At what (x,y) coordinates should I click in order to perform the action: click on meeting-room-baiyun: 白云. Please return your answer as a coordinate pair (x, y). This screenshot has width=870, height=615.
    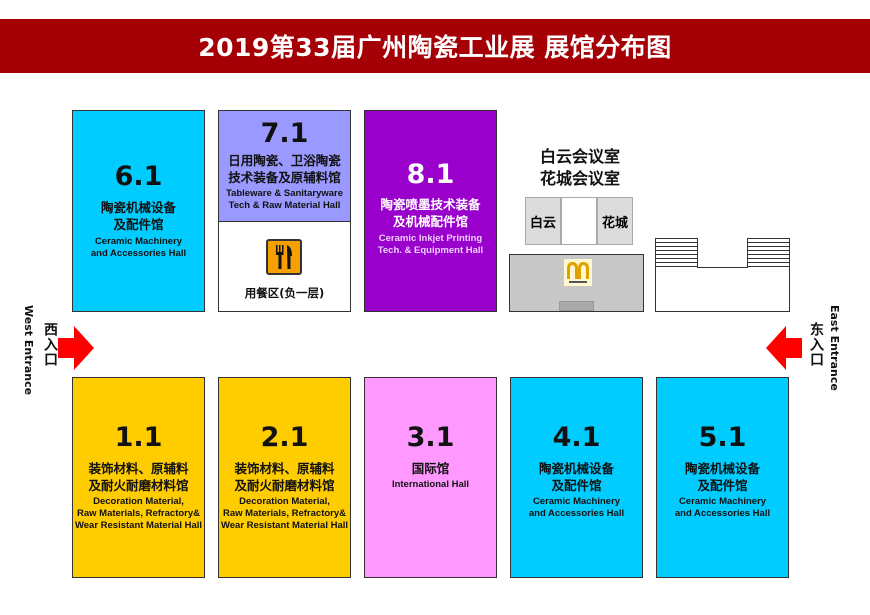
    Looking at the image, I should click on (543, 221).